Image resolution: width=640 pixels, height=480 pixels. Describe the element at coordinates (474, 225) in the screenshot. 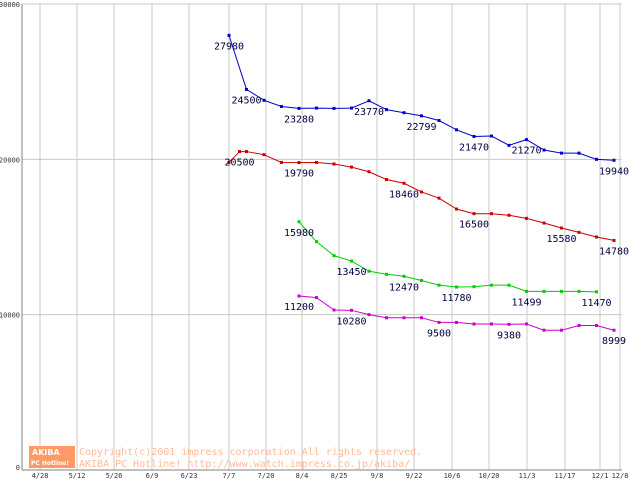

I see `data-label: 16500` at that location.